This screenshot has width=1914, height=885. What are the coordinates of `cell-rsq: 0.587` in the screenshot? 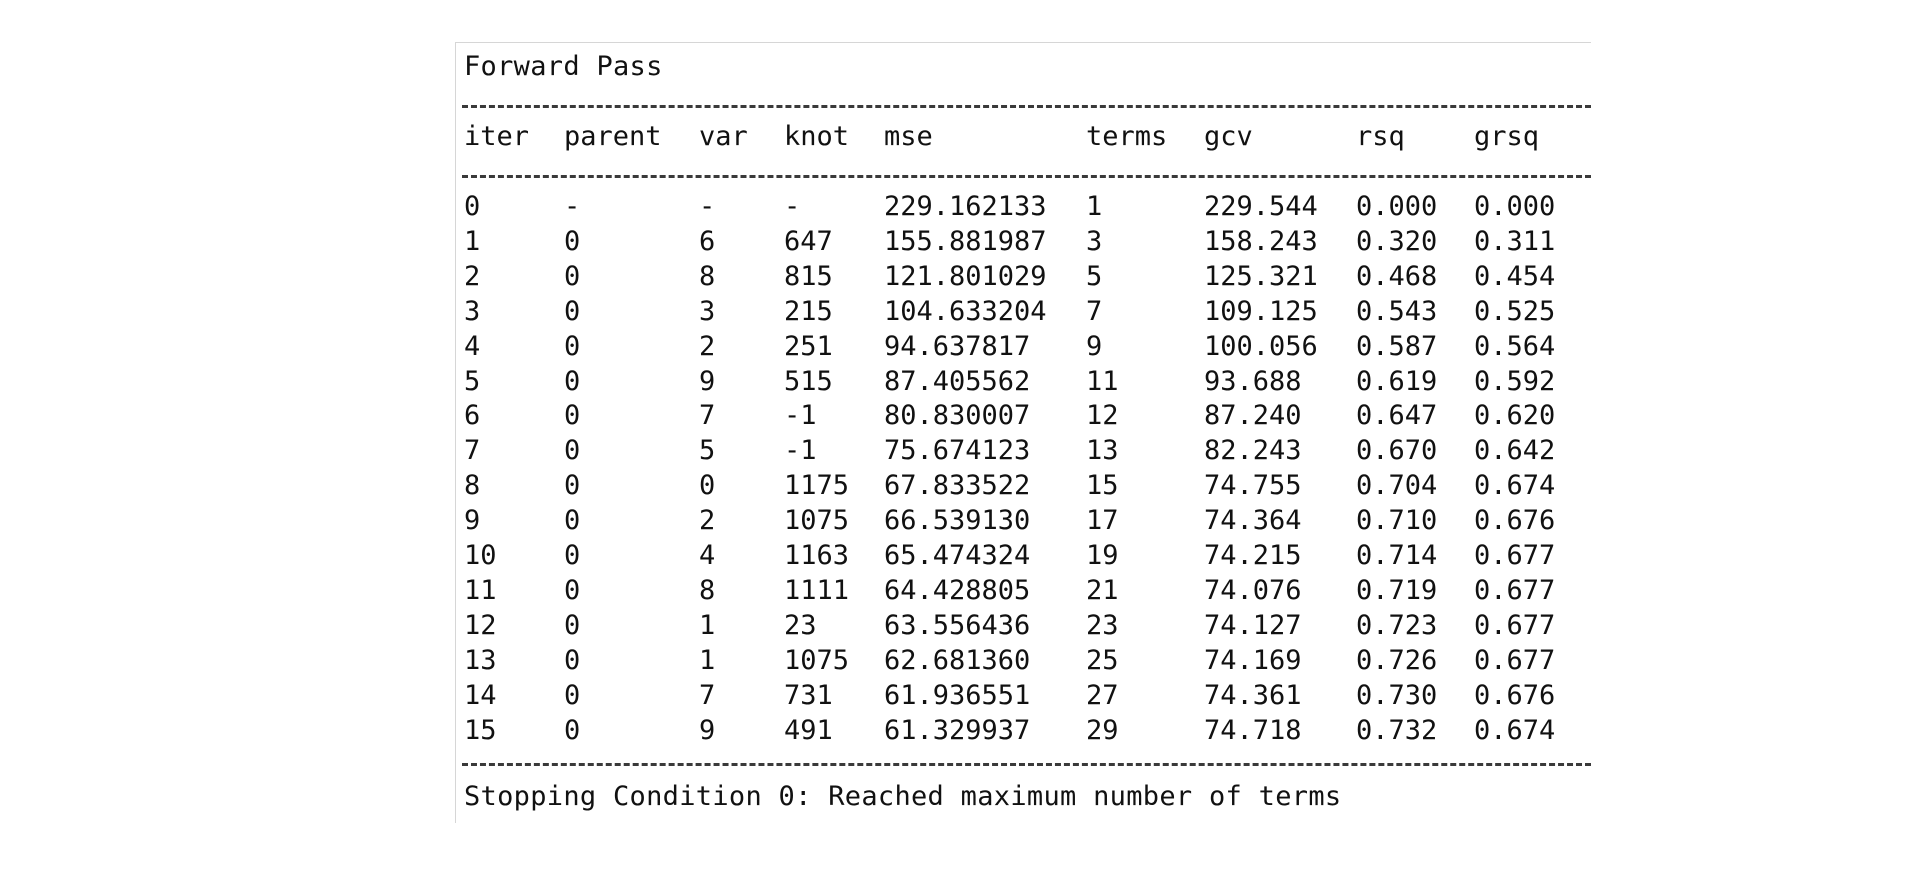 It's located at (1397, 346).